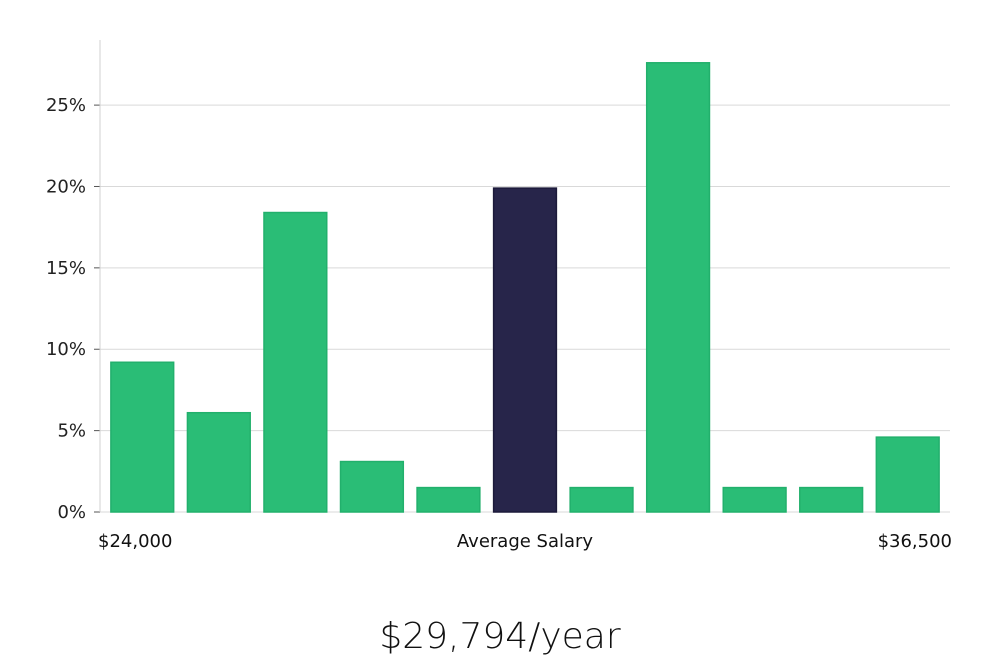  Describe the element at coordinates (71, 431) in the screenshot. I see `y-tick-label: 5%` at that location.